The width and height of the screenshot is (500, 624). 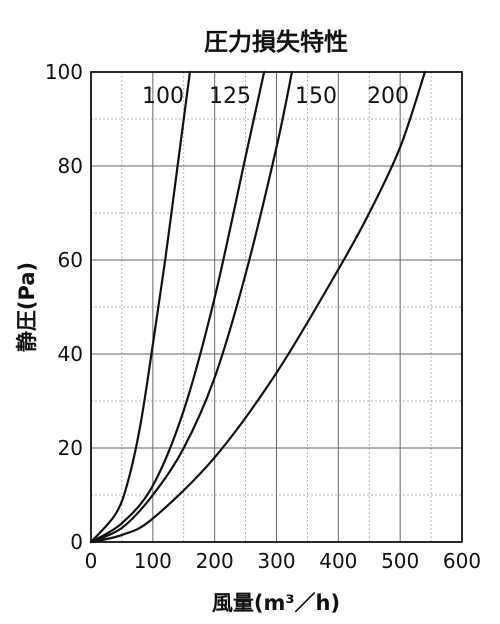 I want to click on series-label-125: 125, so click(x=230, y=96).